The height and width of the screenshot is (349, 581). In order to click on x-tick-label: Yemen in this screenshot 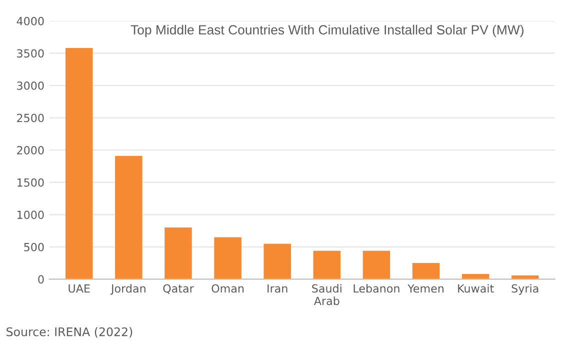, I will do `click(426, 288)`.